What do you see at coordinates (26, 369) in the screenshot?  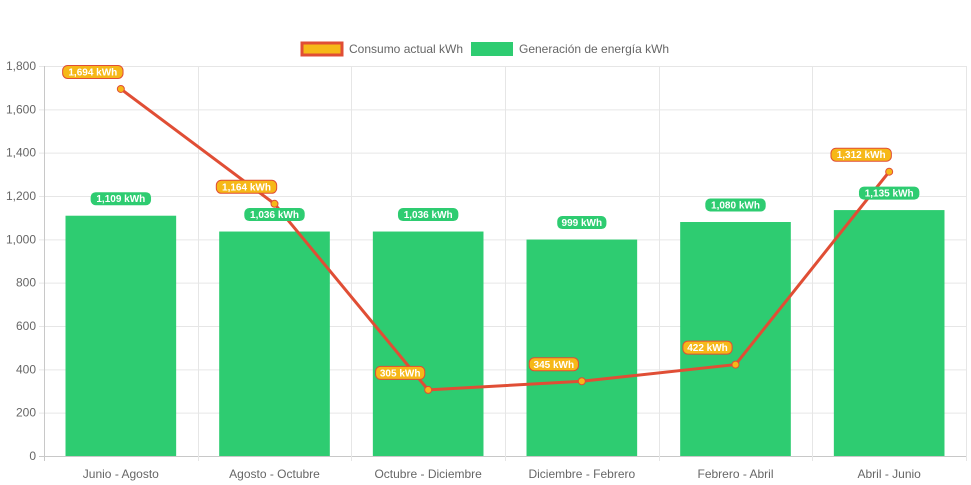 I see `y-tick-label: 400` at bounding box center [26, 369].